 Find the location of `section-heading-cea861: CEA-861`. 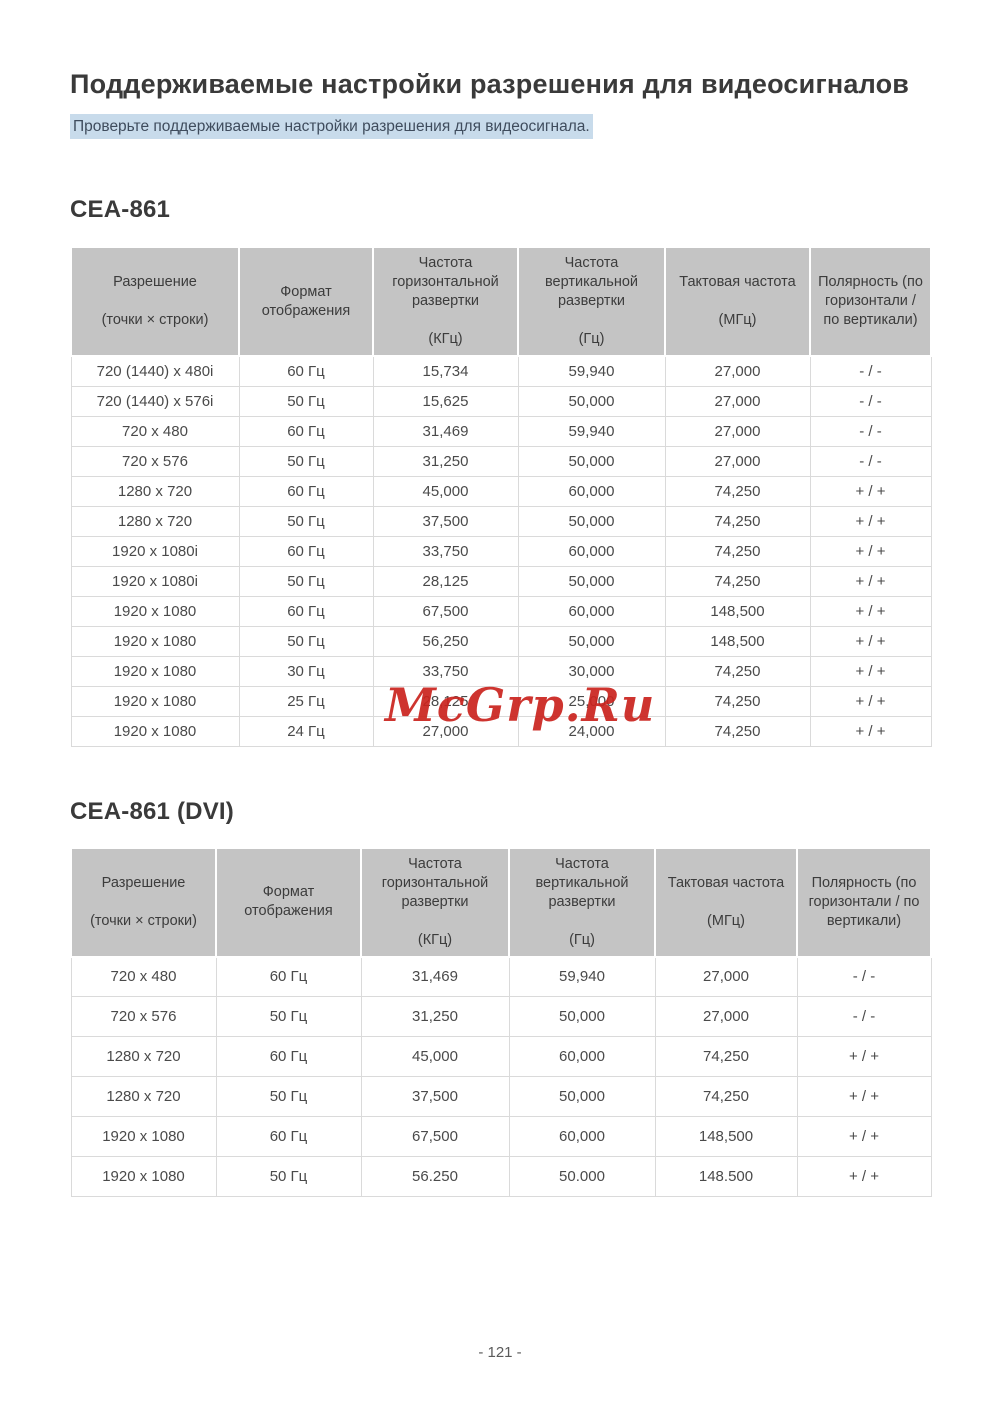

section-heading-cea861: CEA-861 is located at coordinates (120, 210).